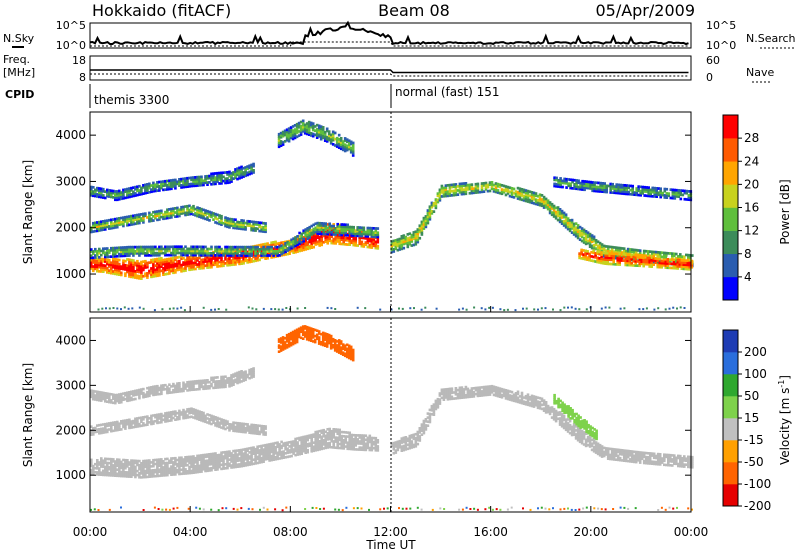 The image size is (800, 558). Describe the element at coordinates (82, 77) in the screenshot. I see `freq-tick-bottom: 8` at that location.